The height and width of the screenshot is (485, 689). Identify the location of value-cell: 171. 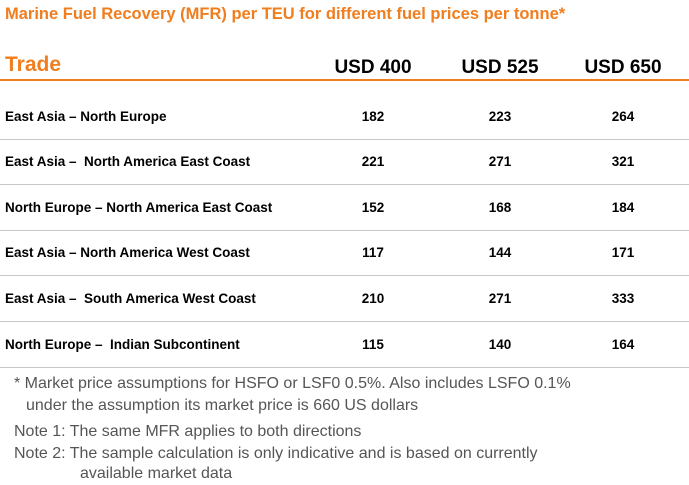
(623, 252).